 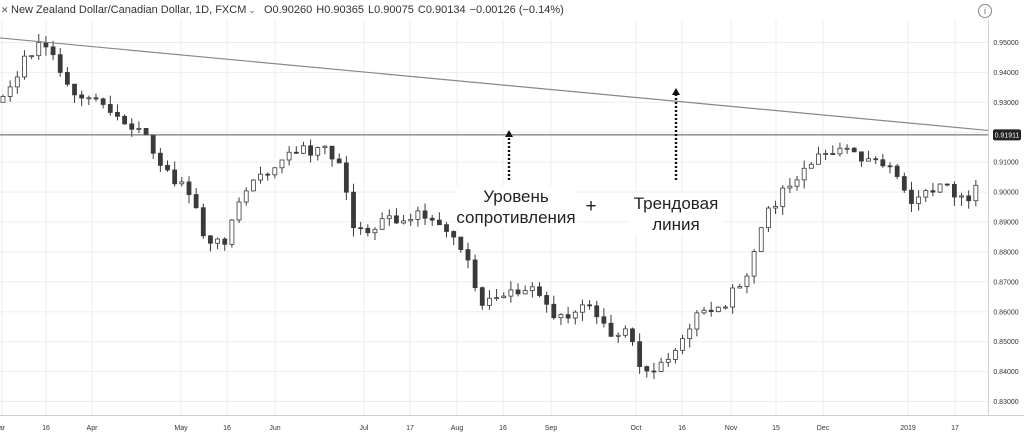 I want to click on price-tick-label: 0.91000, so click(x=1005, y=163).